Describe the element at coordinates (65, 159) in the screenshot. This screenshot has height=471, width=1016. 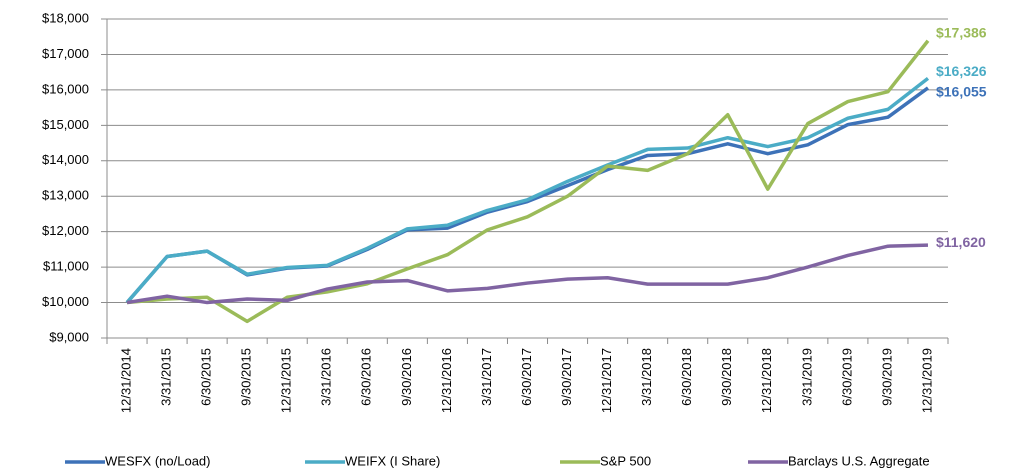
I see `y-tick-label: $14,000` at that location.